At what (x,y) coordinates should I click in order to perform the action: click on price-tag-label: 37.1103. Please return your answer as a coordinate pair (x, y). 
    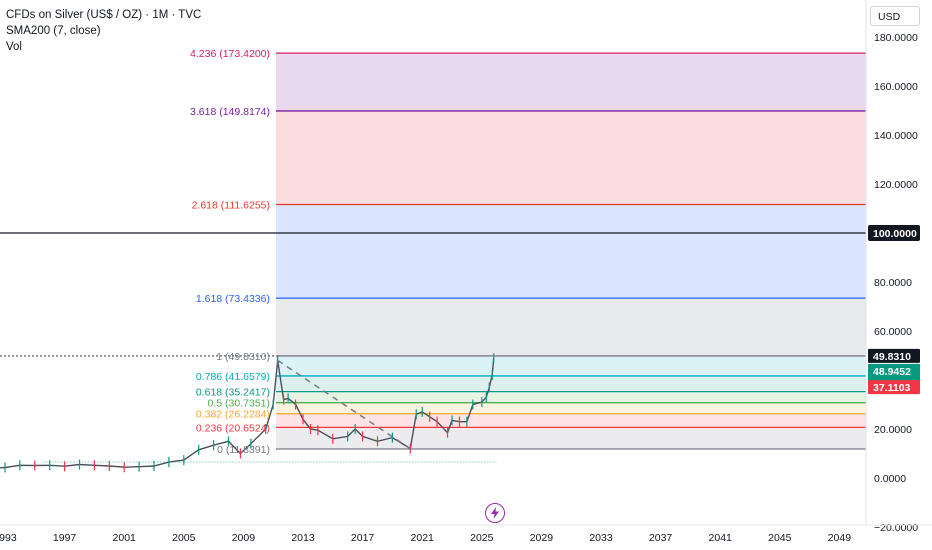
    Looking at the image, I should click on (892, 388).